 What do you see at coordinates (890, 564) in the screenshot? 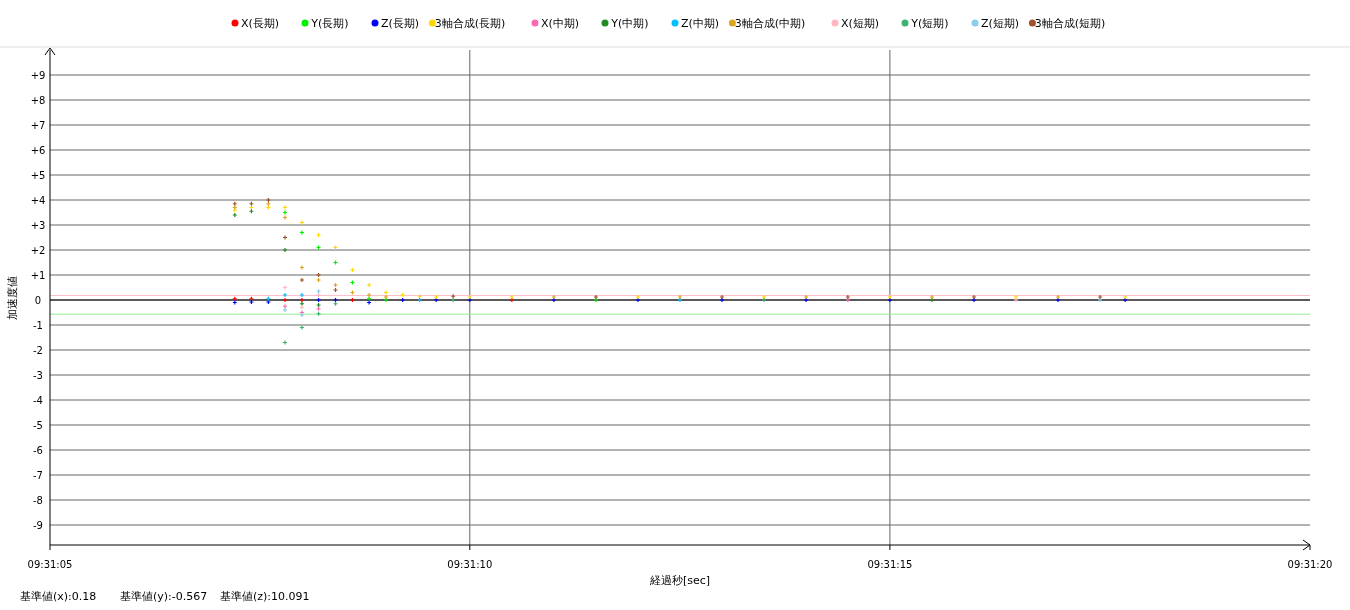
I see `x-tick-label: 09:31:15` at bounding box center [890, 564].